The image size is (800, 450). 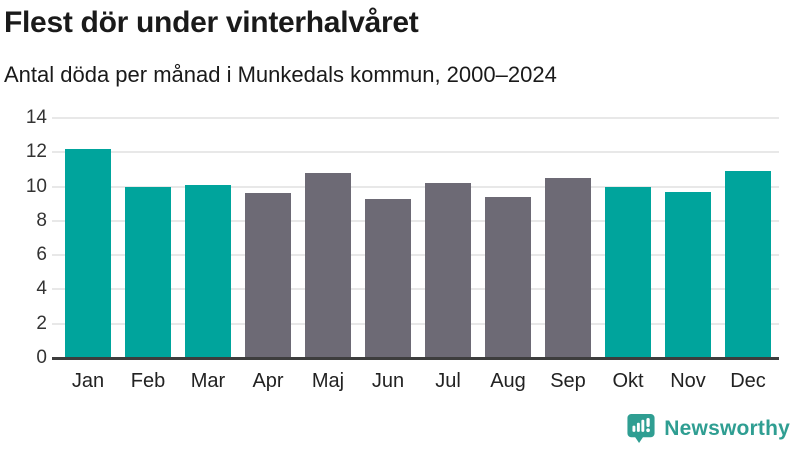 What do you see at coordinates (688, 274) in the screenshot?
I see `bar-nov` at bounding box center [688, 274].